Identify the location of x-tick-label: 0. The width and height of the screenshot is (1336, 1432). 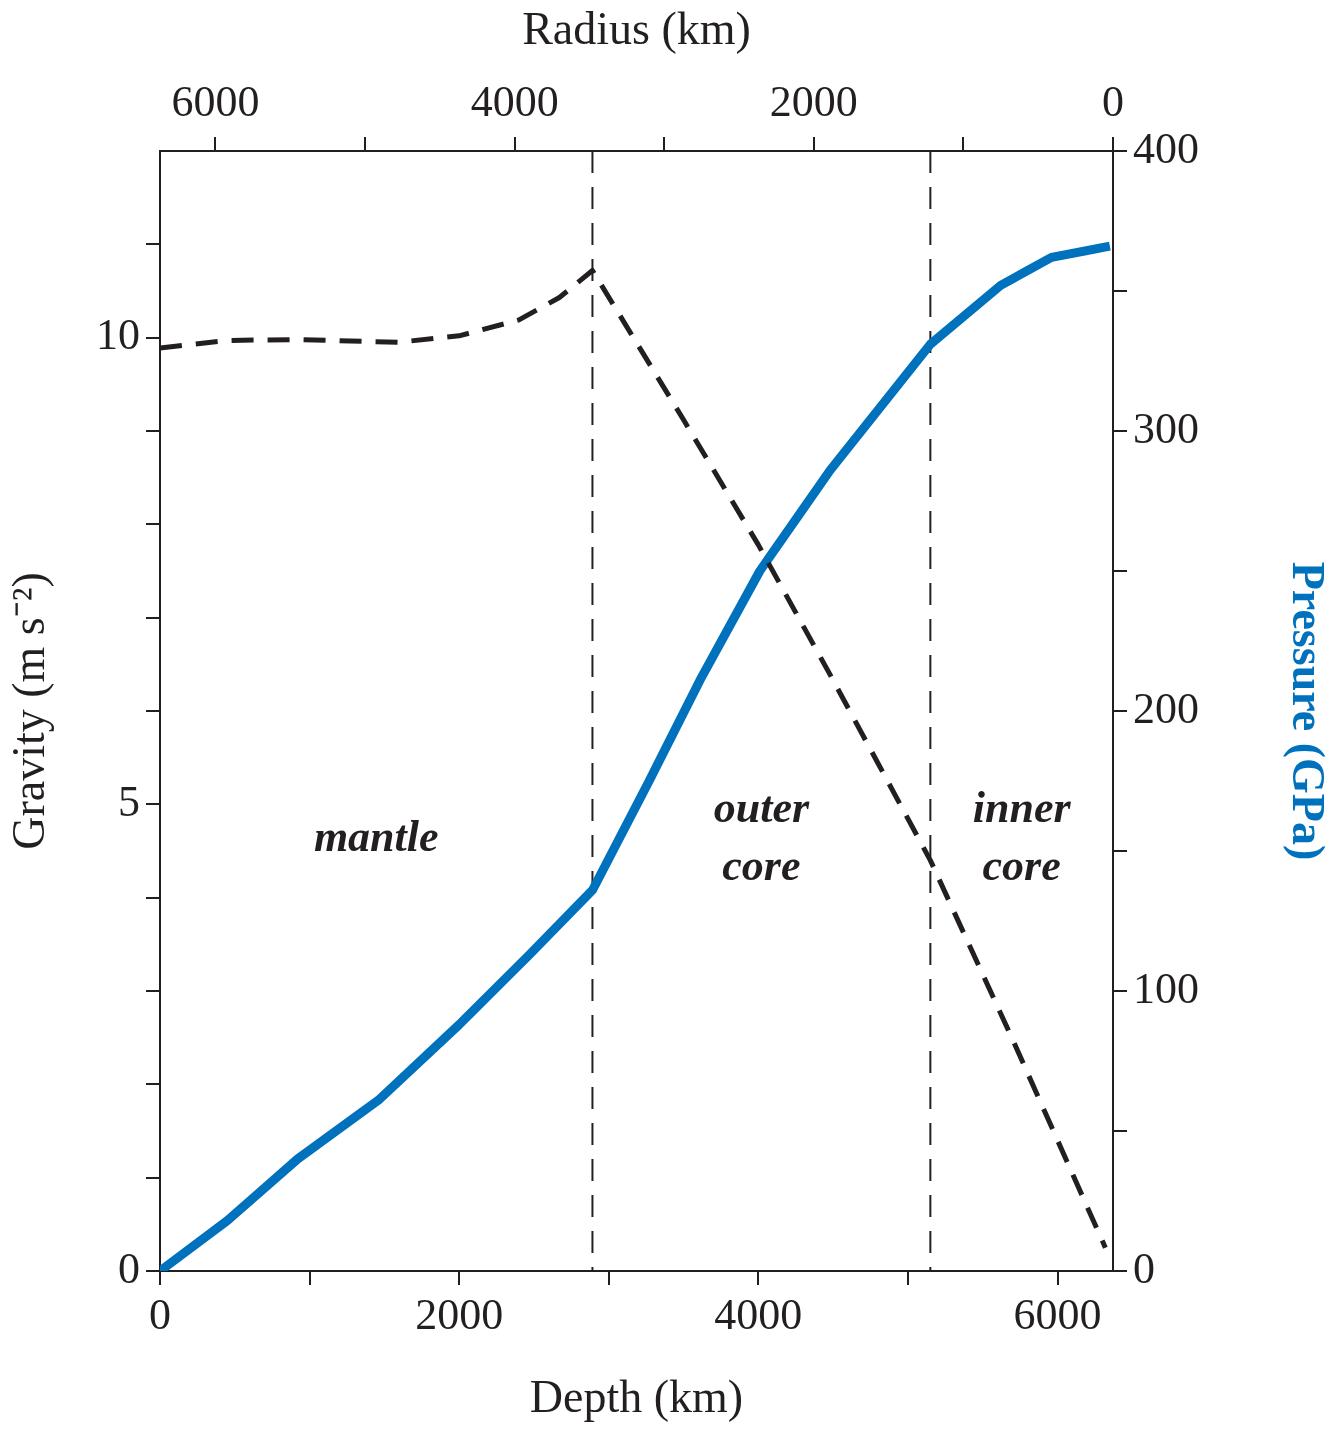
(160, 1314).